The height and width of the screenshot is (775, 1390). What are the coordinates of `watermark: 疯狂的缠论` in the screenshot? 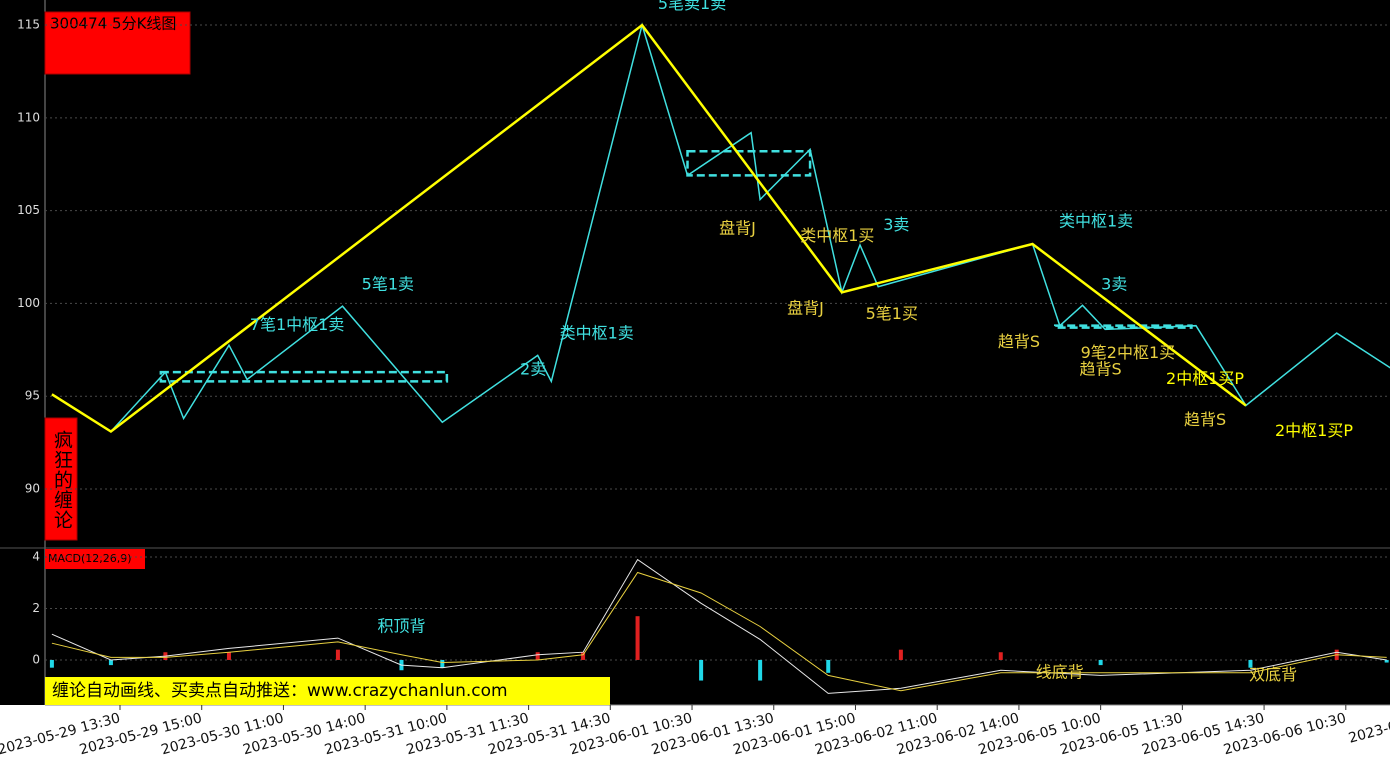 It's located at (62, 480).